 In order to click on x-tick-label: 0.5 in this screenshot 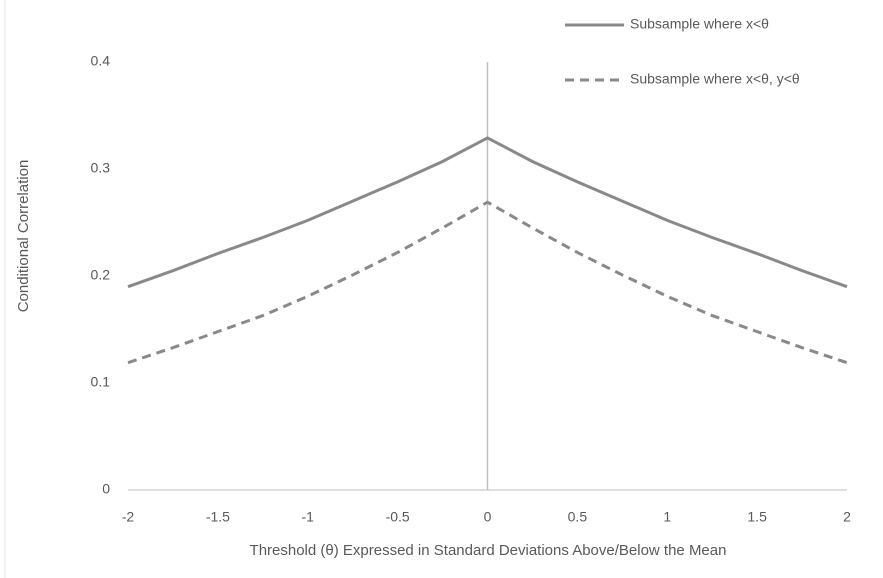, I will do `click(578, 517)`.